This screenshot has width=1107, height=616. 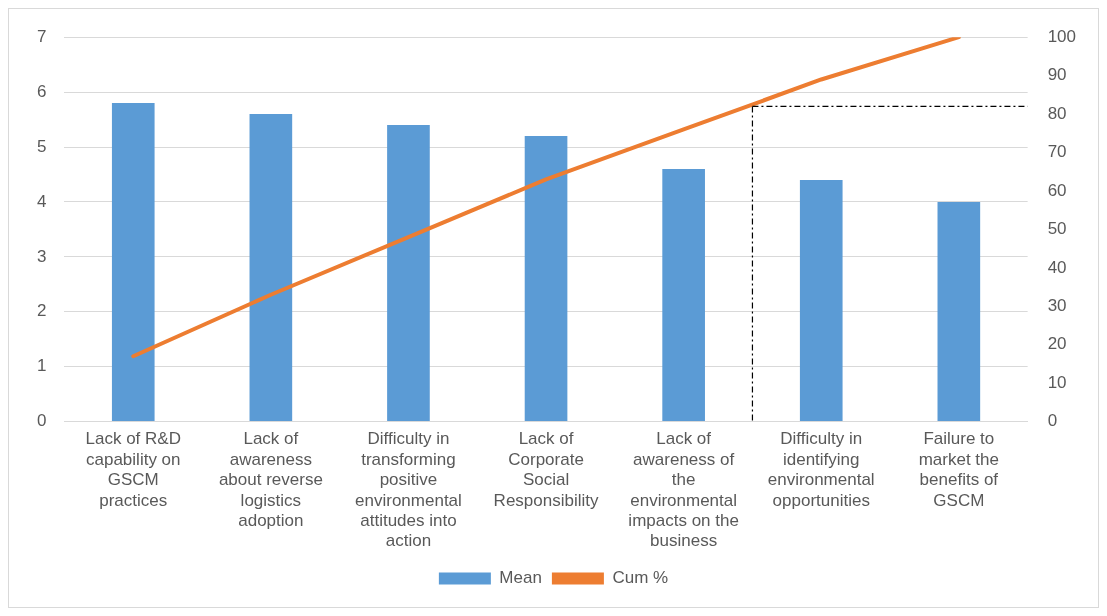 What do you see at coordinates (41, 36) in the screenshot?
I see `y-tick-label: 7` at bounding box center [41, 36].